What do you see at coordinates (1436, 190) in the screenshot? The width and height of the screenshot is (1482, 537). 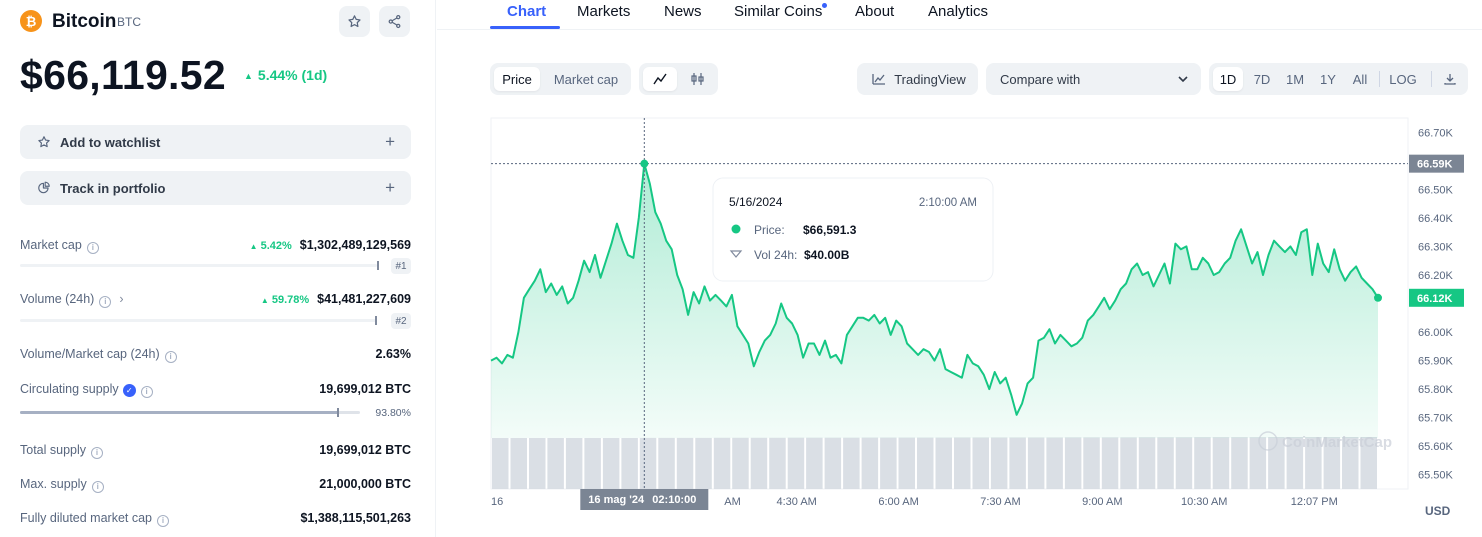 I see `y-axis-tick-label: 66.50K` at bounding box center [1436, 190].